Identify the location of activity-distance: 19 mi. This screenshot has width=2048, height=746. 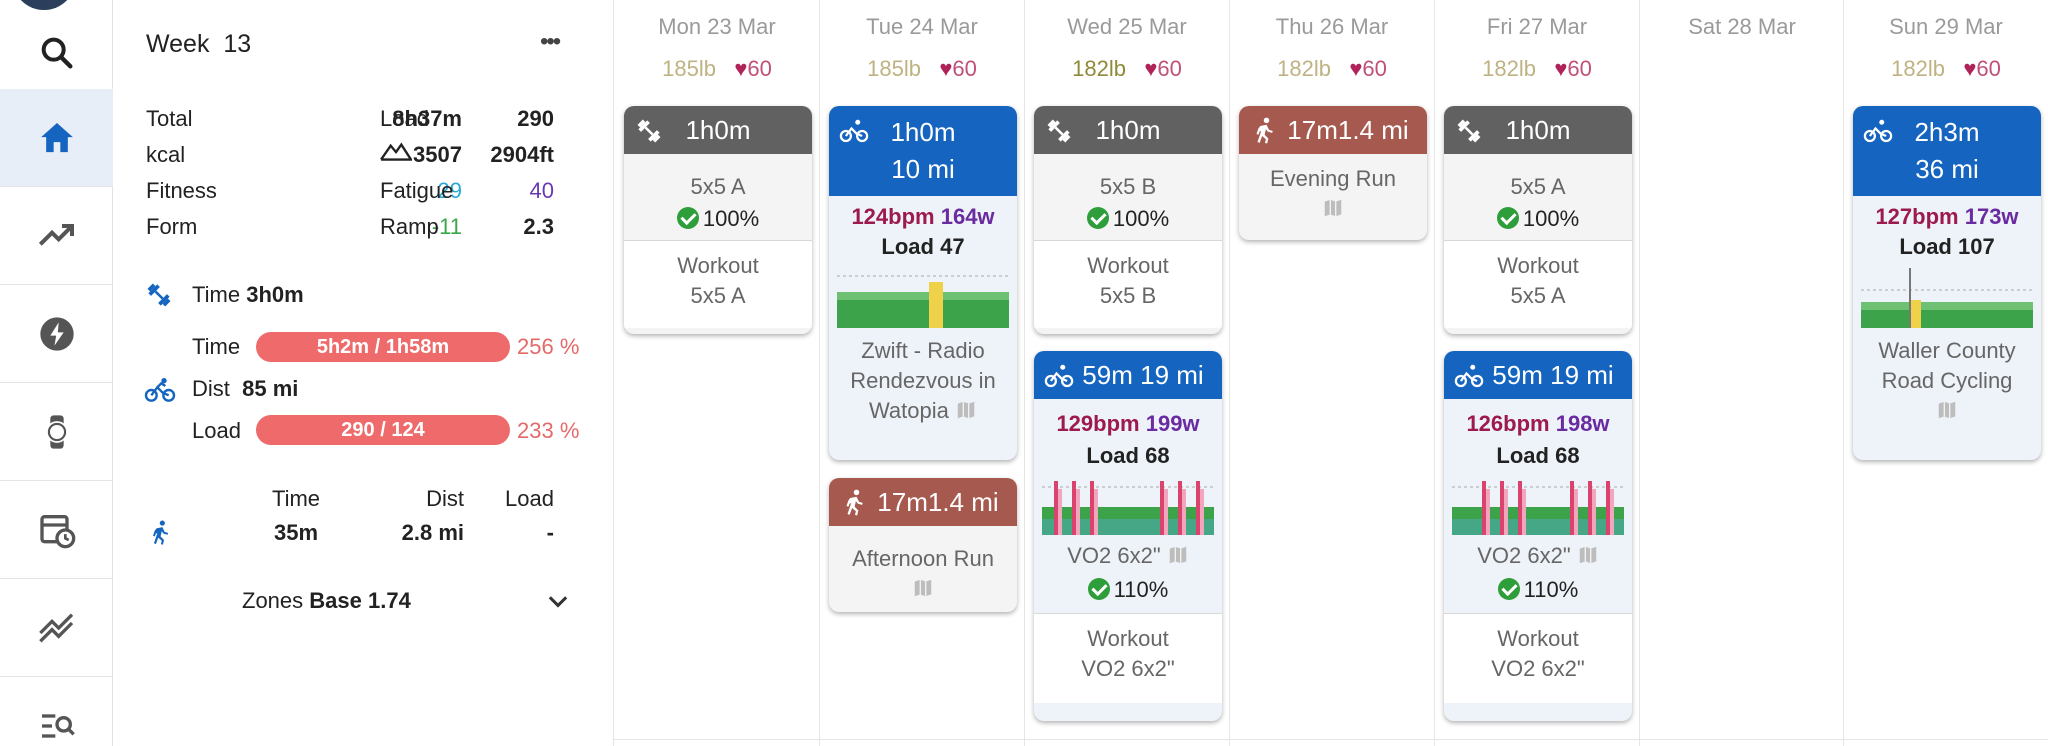
(1172, 374).